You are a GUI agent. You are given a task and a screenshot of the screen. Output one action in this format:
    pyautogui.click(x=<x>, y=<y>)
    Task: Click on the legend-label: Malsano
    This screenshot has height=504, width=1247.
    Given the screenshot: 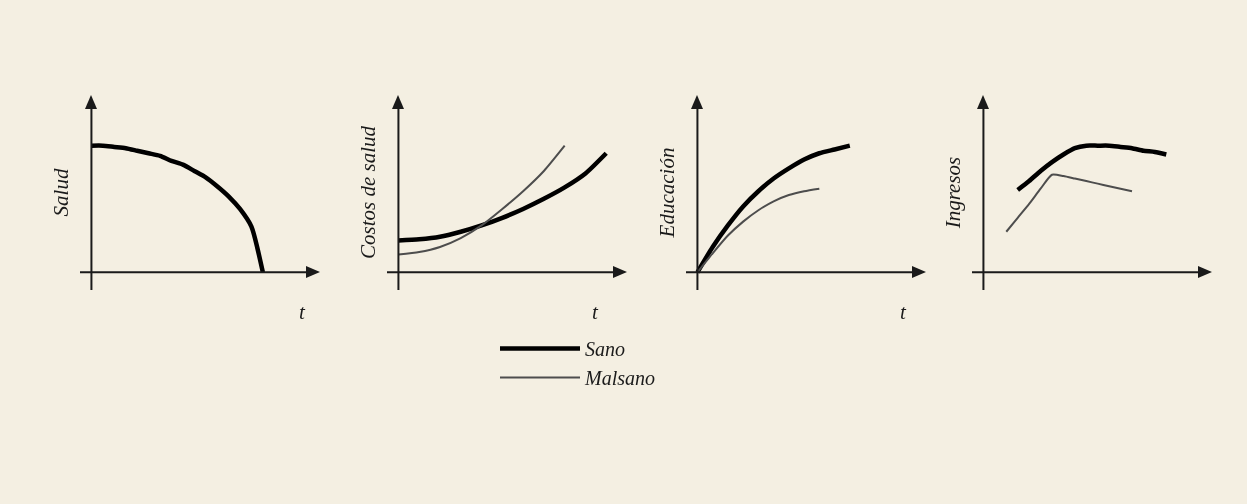 What is the action you would take?
    pyautogui.click(x=619, y=378)
    